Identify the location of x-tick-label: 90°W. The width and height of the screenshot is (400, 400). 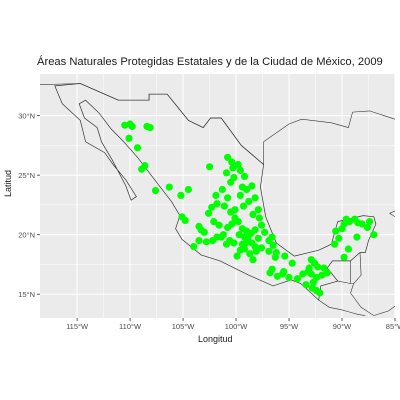
(342, 326).